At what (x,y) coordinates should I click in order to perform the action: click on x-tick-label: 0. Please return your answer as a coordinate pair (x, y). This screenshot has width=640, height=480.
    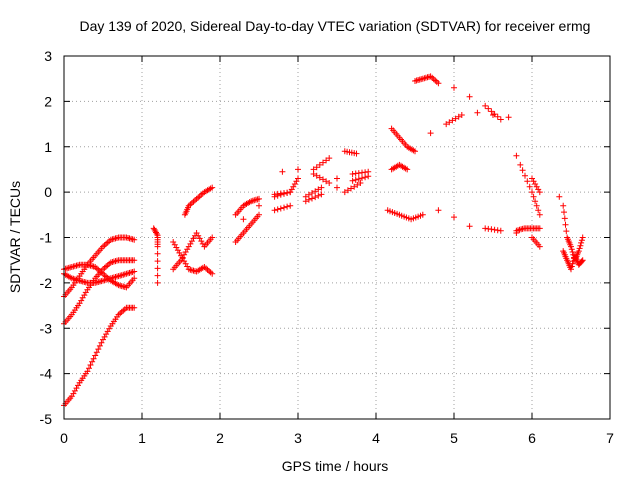
    Looking at the image, I should click on (64, 438).